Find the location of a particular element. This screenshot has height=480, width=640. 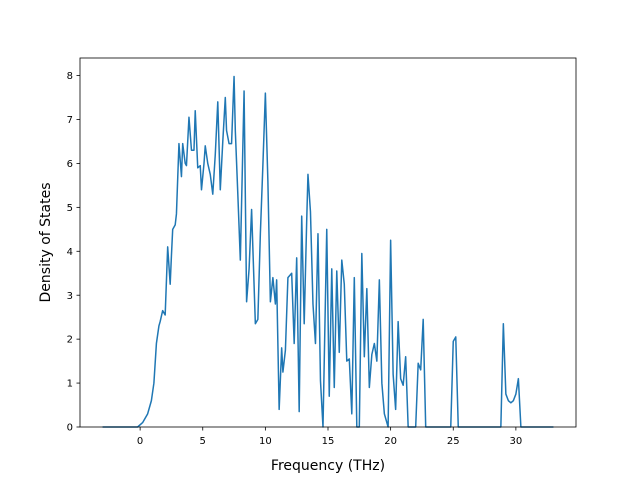

y-tick-label: 6 is located at coordinates (70, 164).